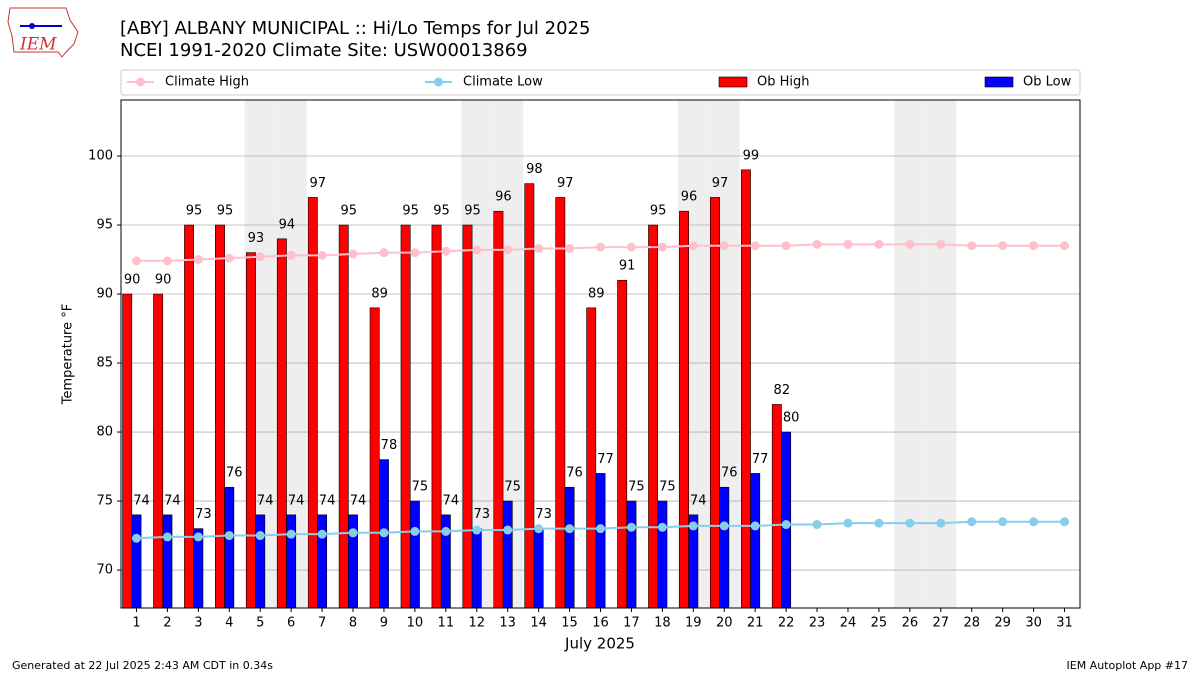 The width and height of the screenshot is (1200, 675). Describe the element at coordinates (569, 623) in the screenshot. I see `x-tick-label: 15` at that location.